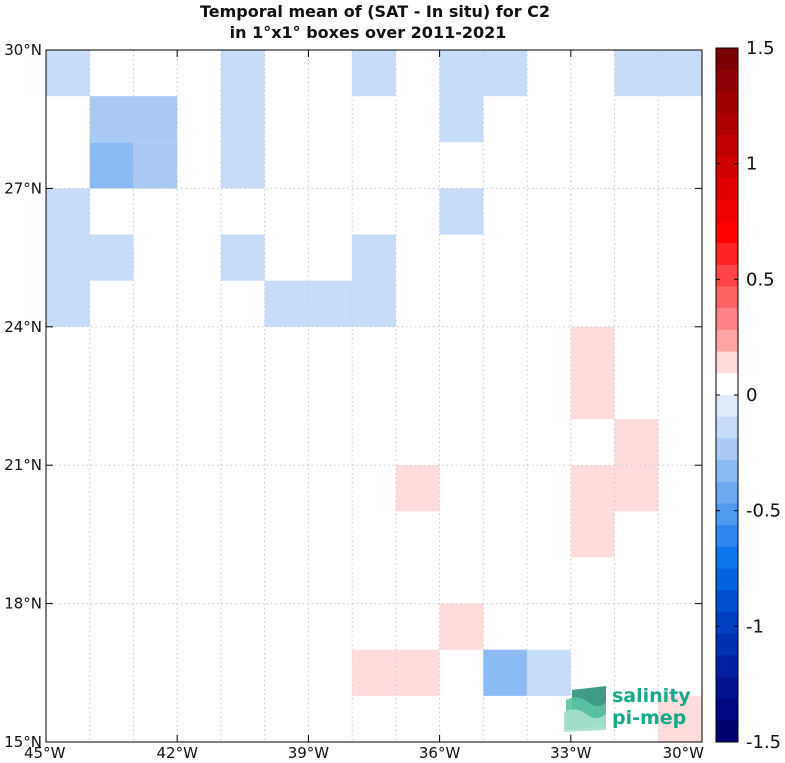 The width and height of the screenshot is (785, 763). Describe the element at coordinates (760, 48) in the screenshot. I see `colorbar-tick-label: 1.5` at that location.